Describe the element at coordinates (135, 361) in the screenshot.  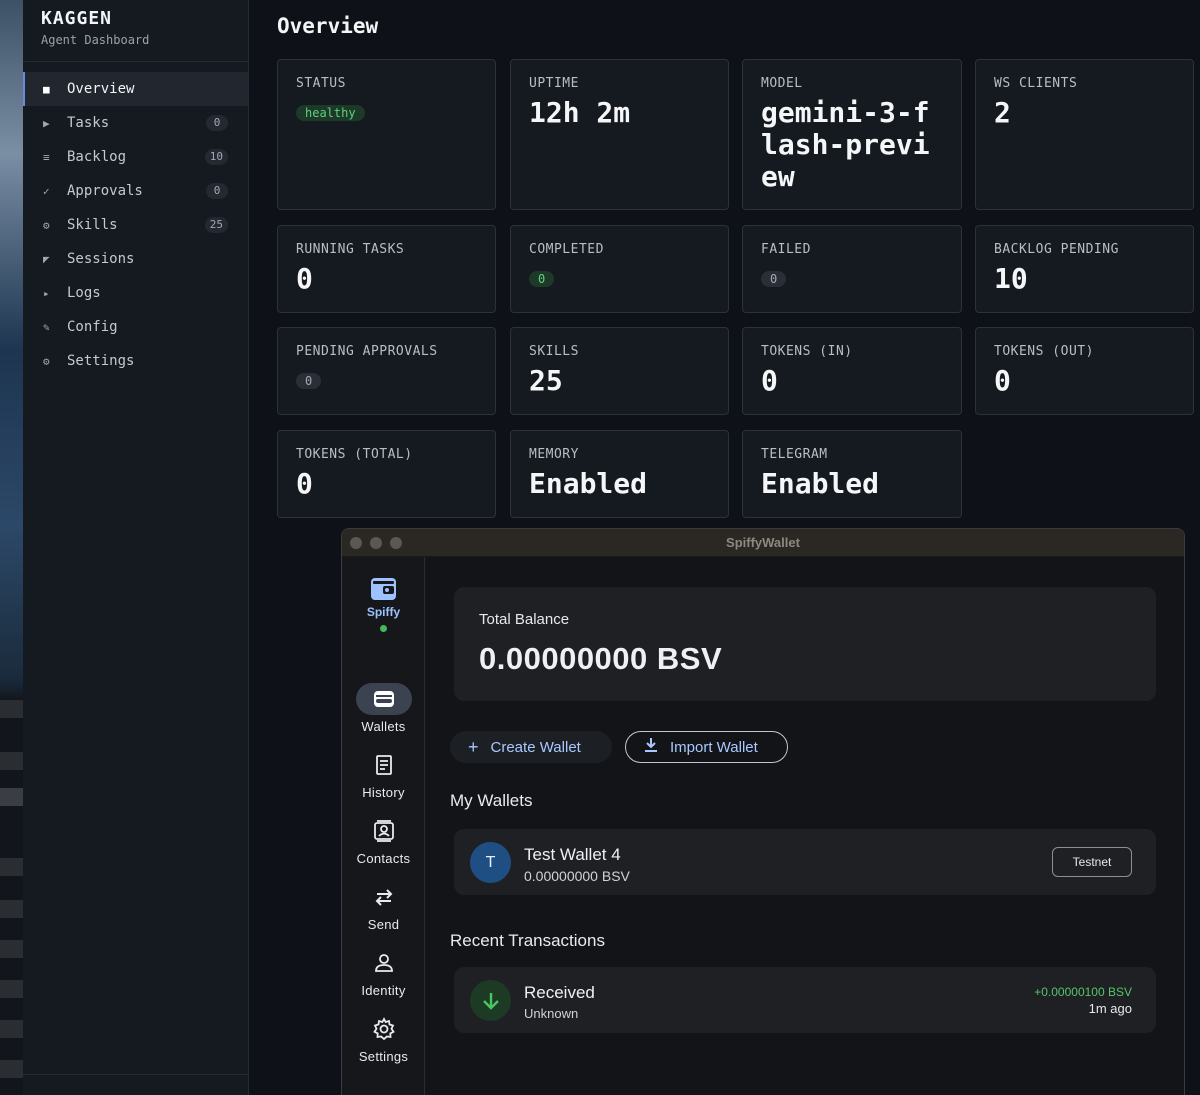
I see `sidebar-item-settings: ⚙ Settings` at that location.